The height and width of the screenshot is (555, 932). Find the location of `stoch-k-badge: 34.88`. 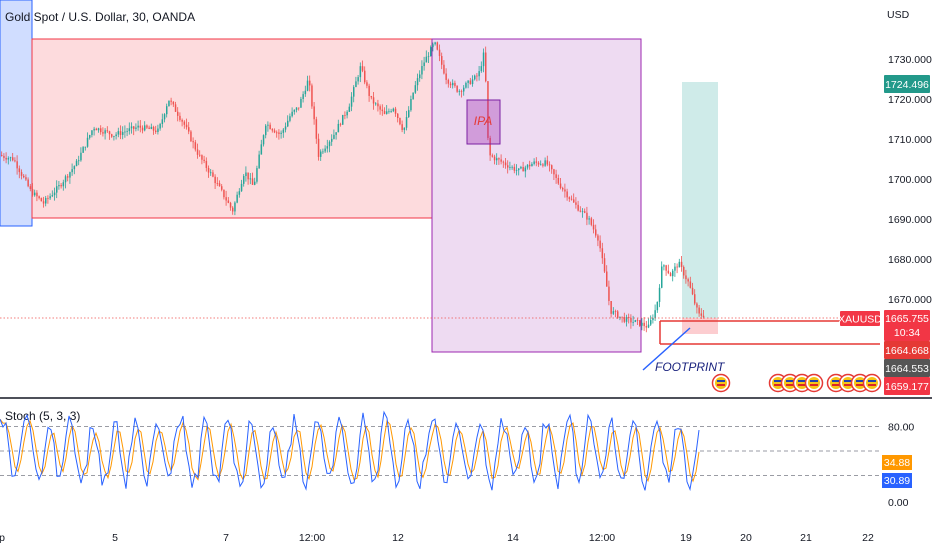

stoch-k-badge: 34.88 is located at coordinates (897, 462).